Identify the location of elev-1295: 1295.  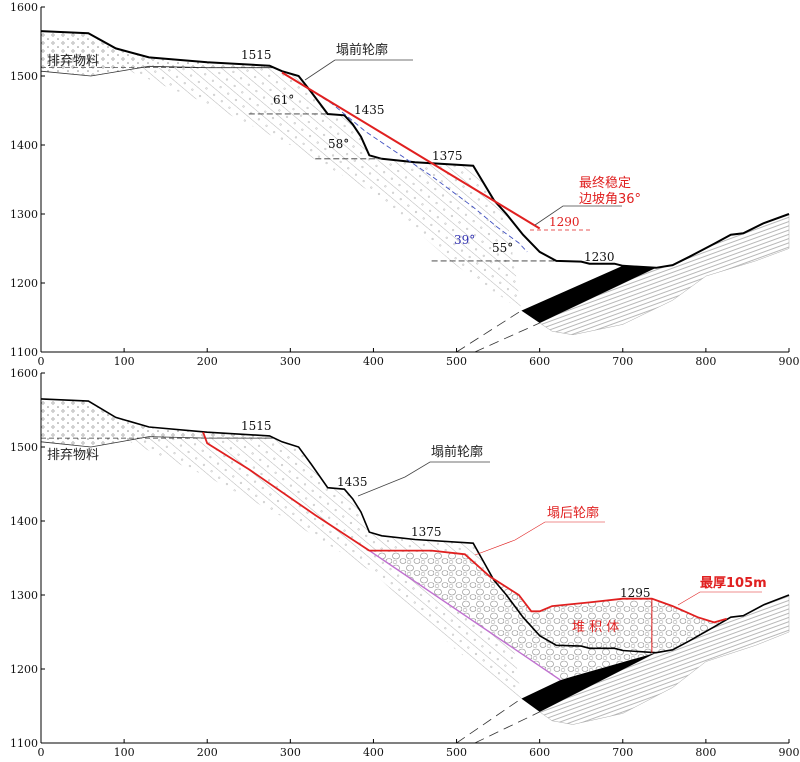
(635, 593).